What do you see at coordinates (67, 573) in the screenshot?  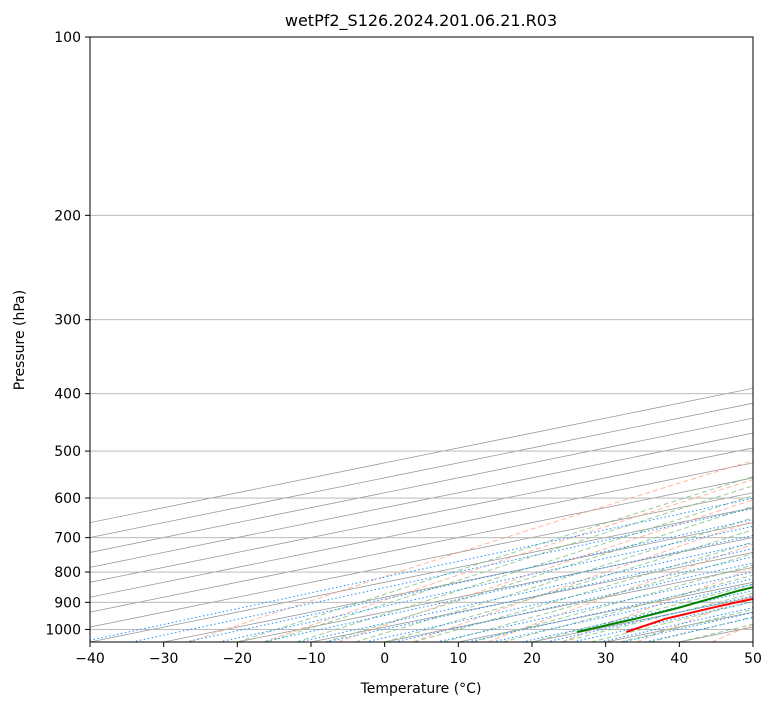 I see `y-tick-label: 800` at bounding box center [67, 573].